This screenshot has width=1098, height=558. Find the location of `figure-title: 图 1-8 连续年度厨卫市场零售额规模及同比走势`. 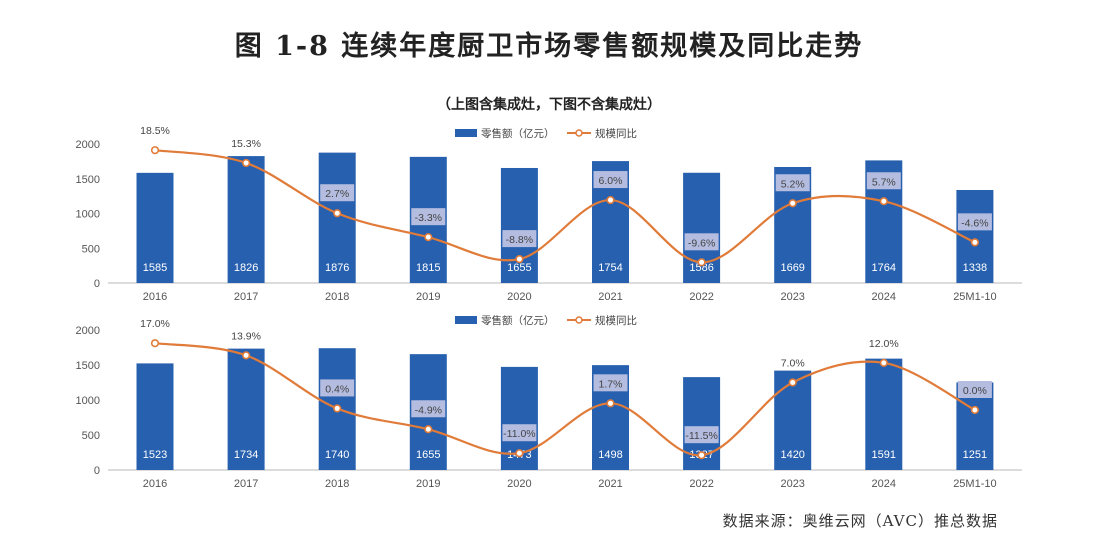

figure-title: 图 1-8 连续年度厨卫市场零售额规模及同比走势 is located at coordinates (549, 46).